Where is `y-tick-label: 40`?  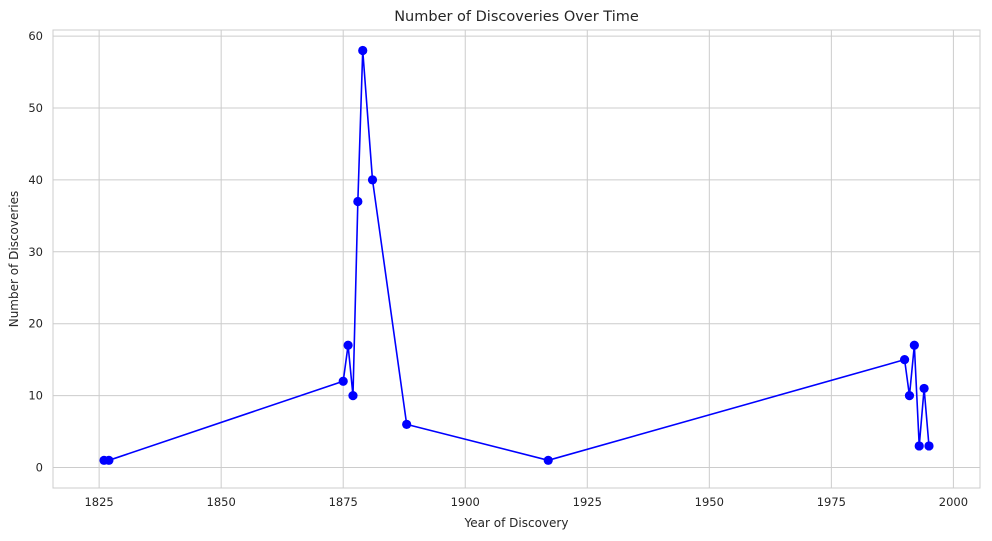
y-tick-label: 40 is located at coordinates (35, 180).